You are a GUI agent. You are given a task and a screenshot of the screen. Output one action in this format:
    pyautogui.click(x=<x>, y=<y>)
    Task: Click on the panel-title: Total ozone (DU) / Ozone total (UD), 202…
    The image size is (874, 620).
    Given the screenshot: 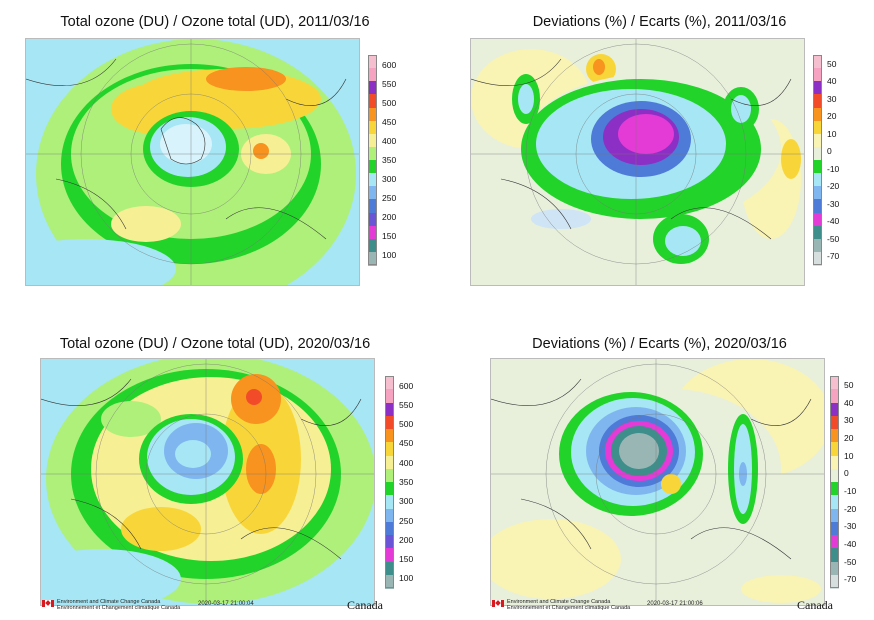 What is the action you would take?
    pyautogui.click(x=215, y=344)
    